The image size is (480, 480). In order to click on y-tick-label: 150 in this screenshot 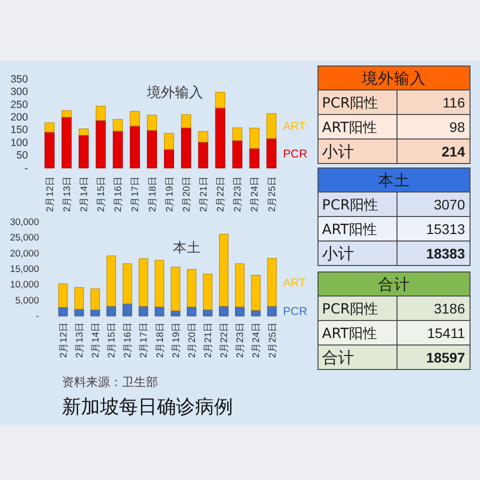, I will do `click(19, 130)`.